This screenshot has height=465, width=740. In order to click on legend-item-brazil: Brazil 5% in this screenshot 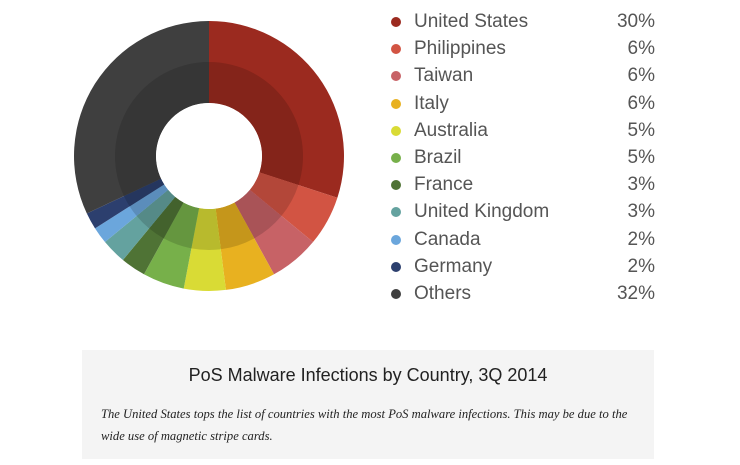, I will do `click(523, 157)`.